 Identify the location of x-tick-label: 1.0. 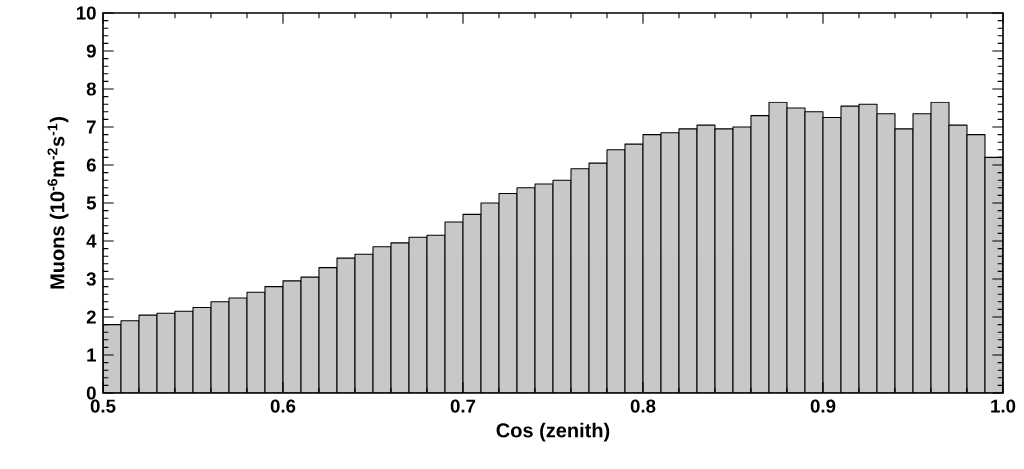
(1003, 406).